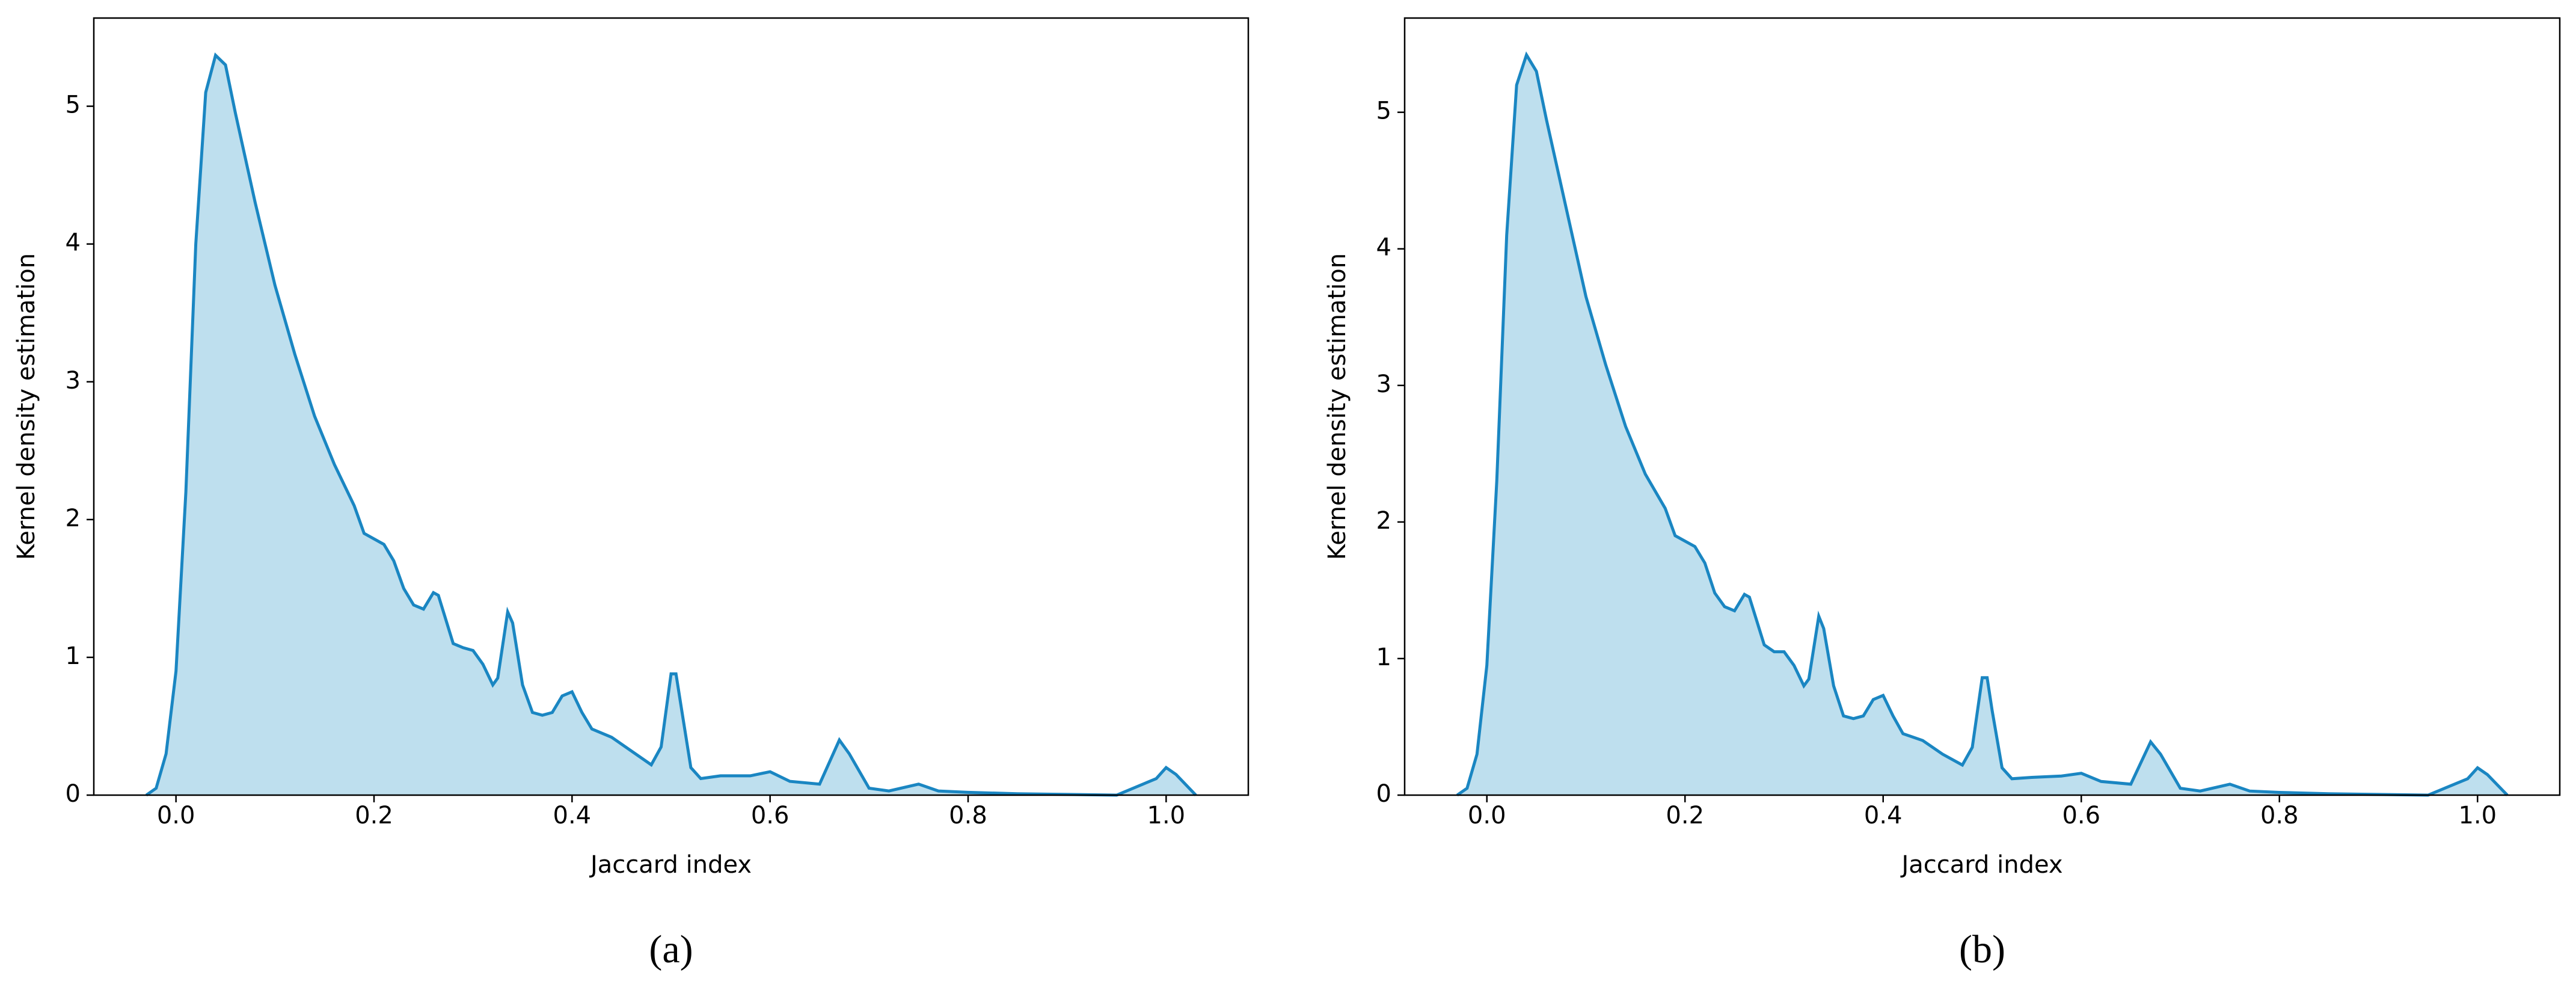 This screenshot has width=2576, height=990. I want to click on caption: (a), so click(671, 949).